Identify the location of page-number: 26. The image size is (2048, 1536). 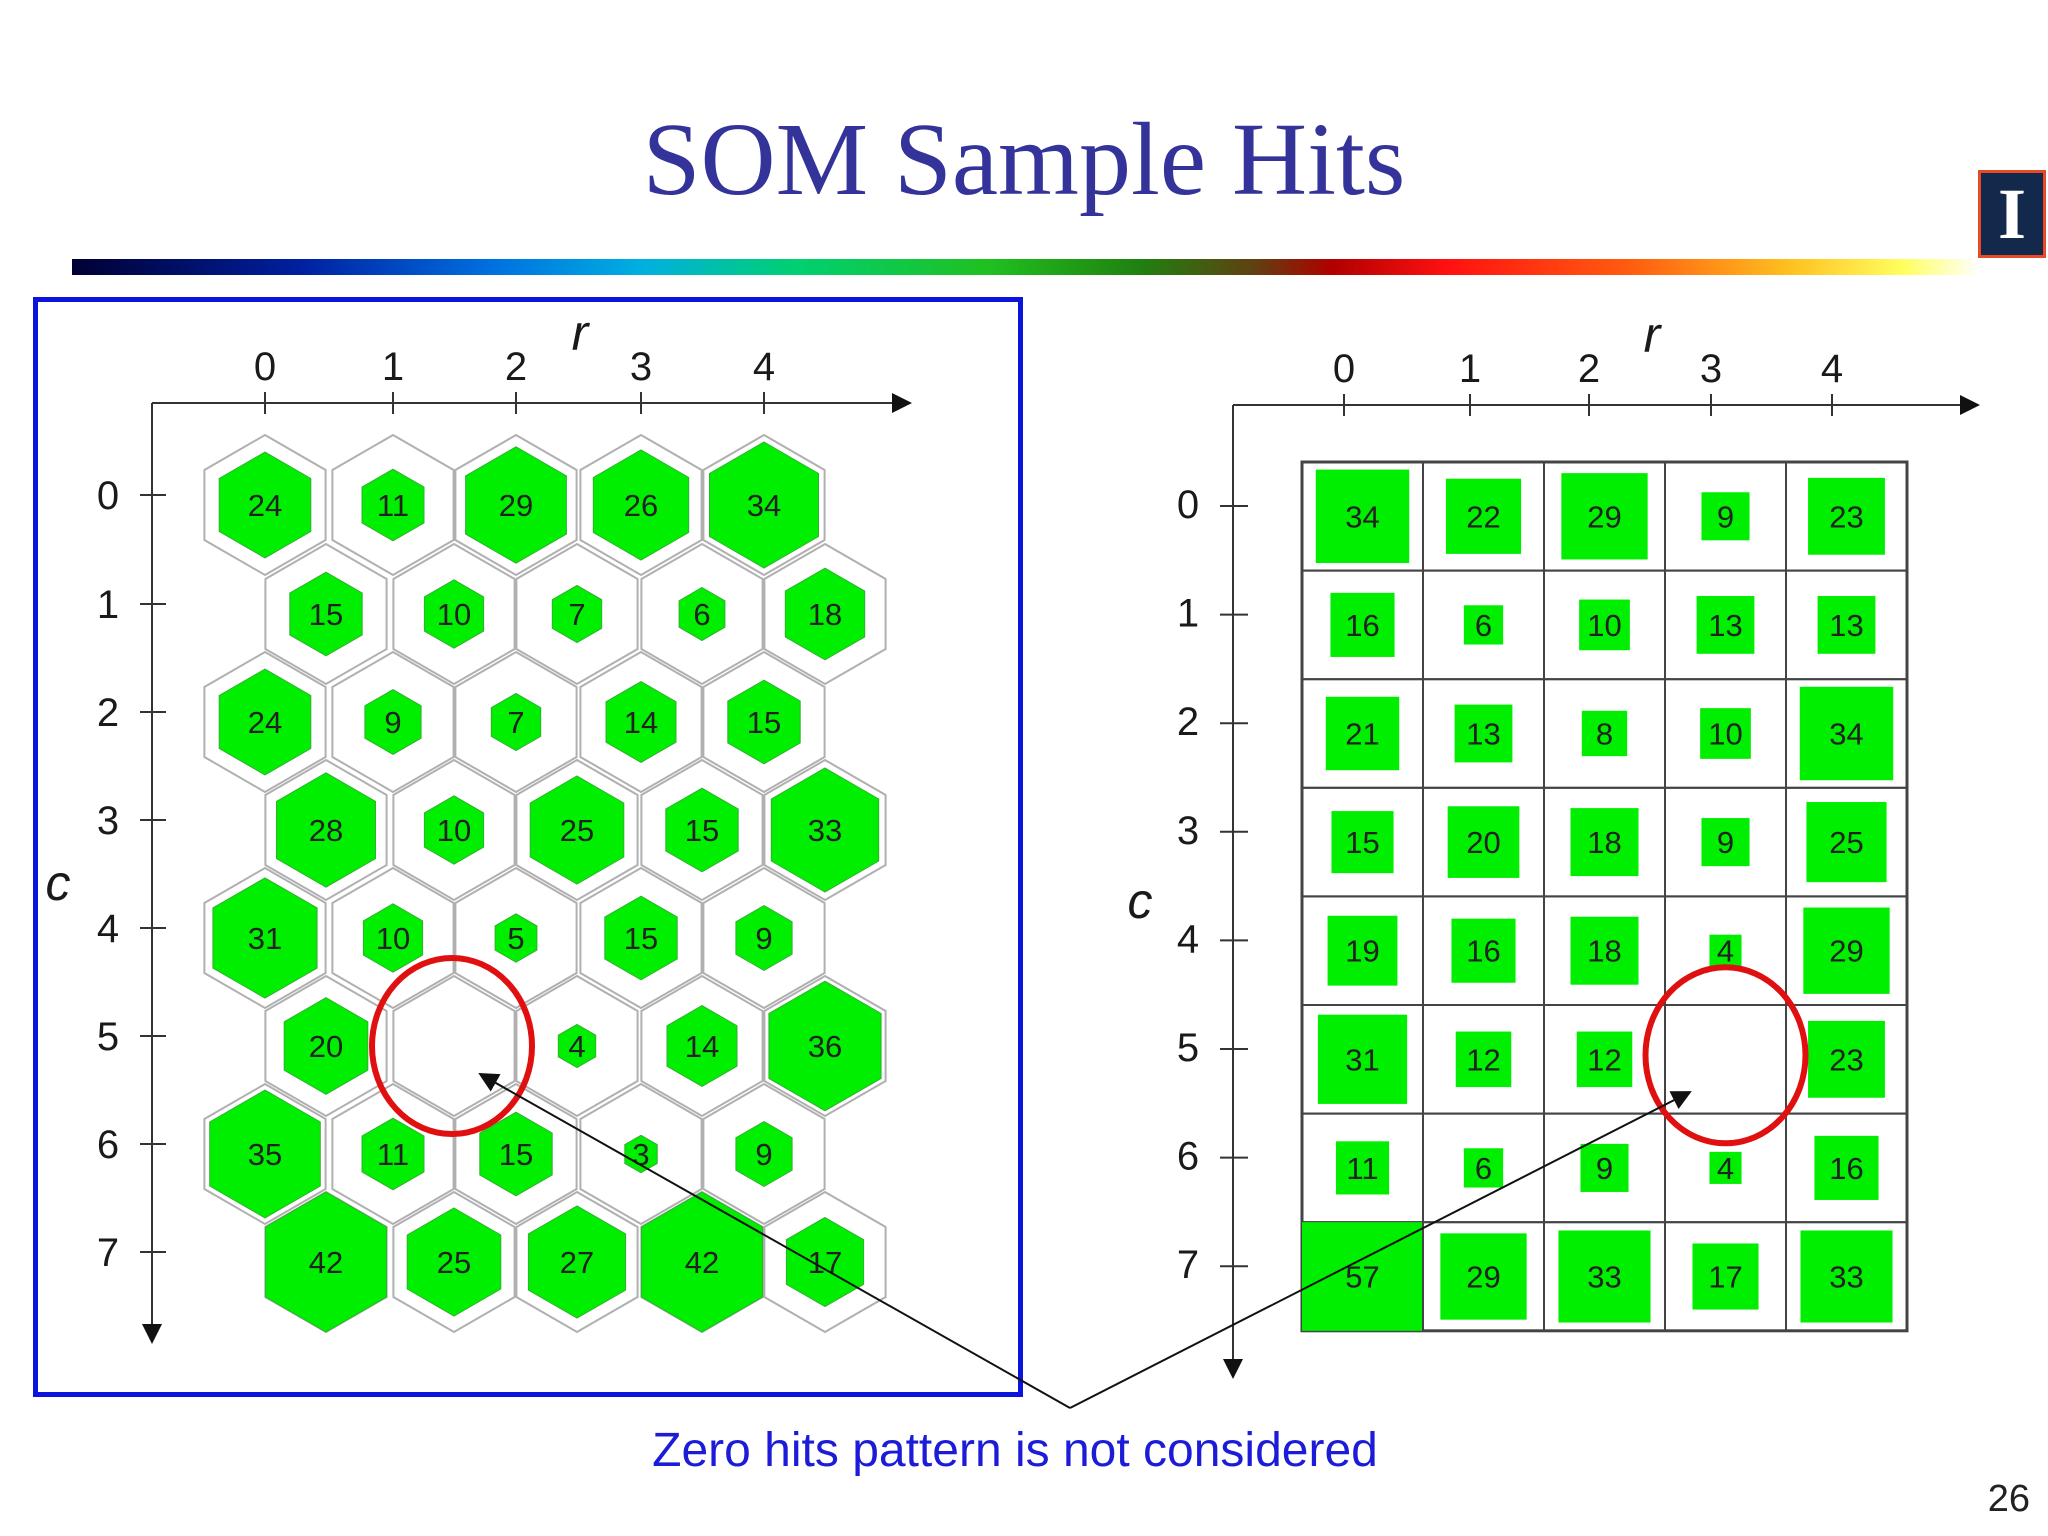
(2008, 1499).